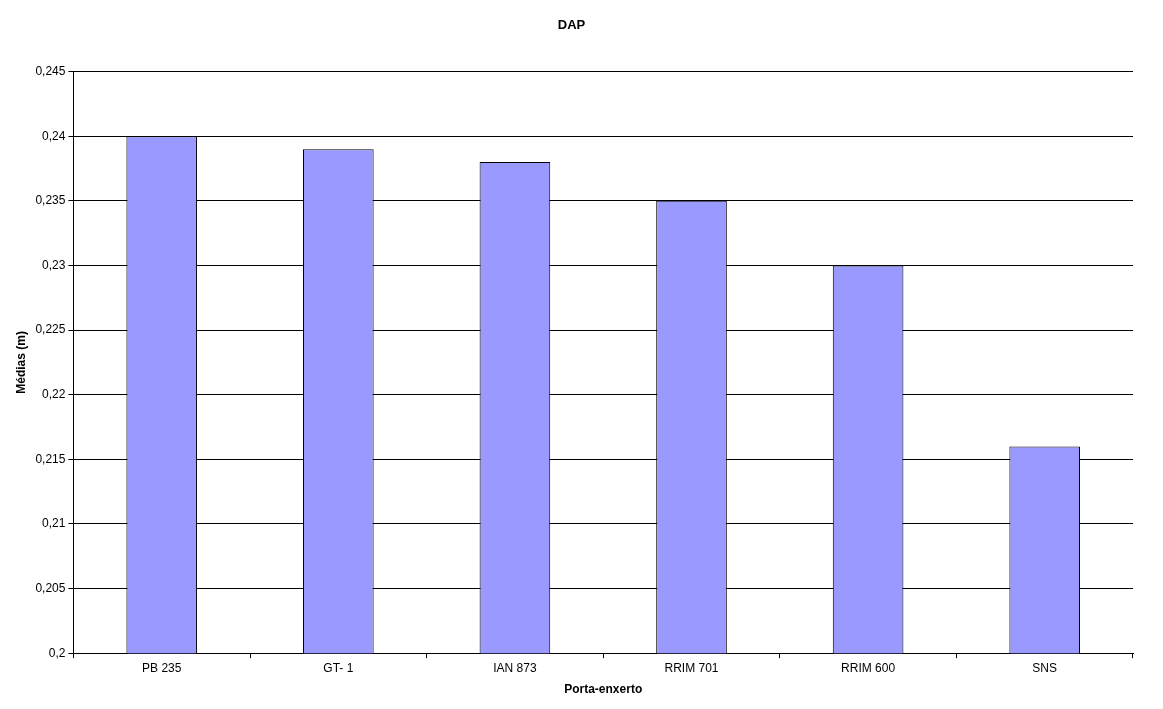 The width and height of the screenshot is (1163, 709). What do you see at coordinates (691, 667) in the screenshot?
I see `x-tick-label: RRIM 701` at bounding box center [691, 667].